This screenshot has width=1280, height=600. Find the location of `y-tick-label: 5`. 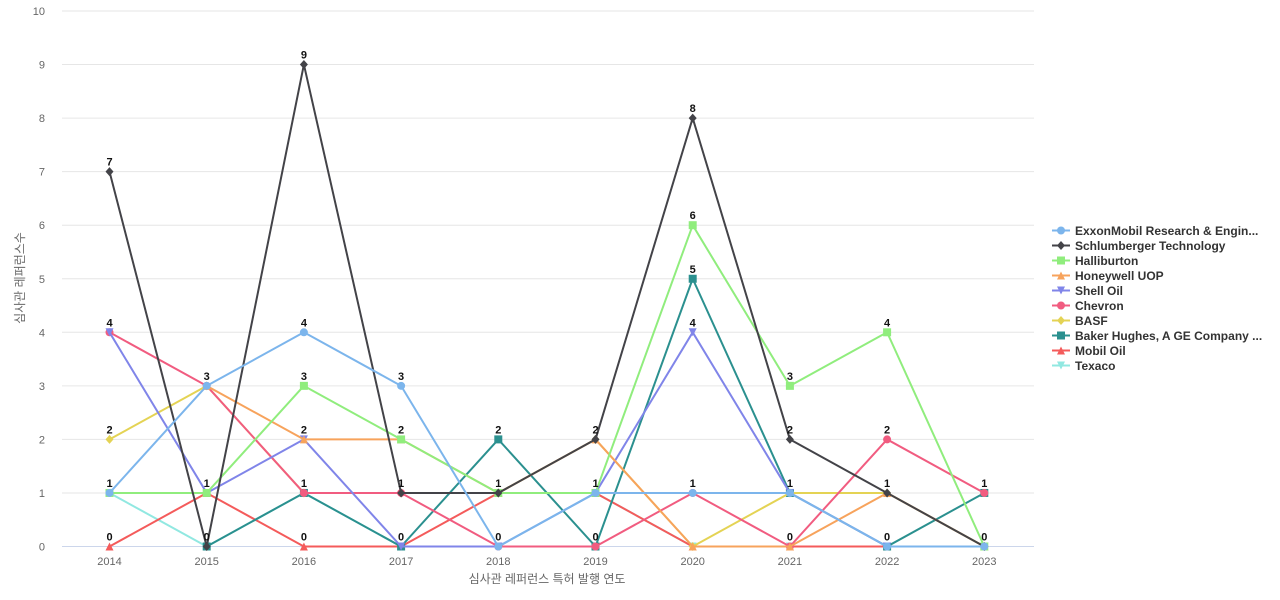

y-tick-label: 5 is located at coordinates (42, 280).